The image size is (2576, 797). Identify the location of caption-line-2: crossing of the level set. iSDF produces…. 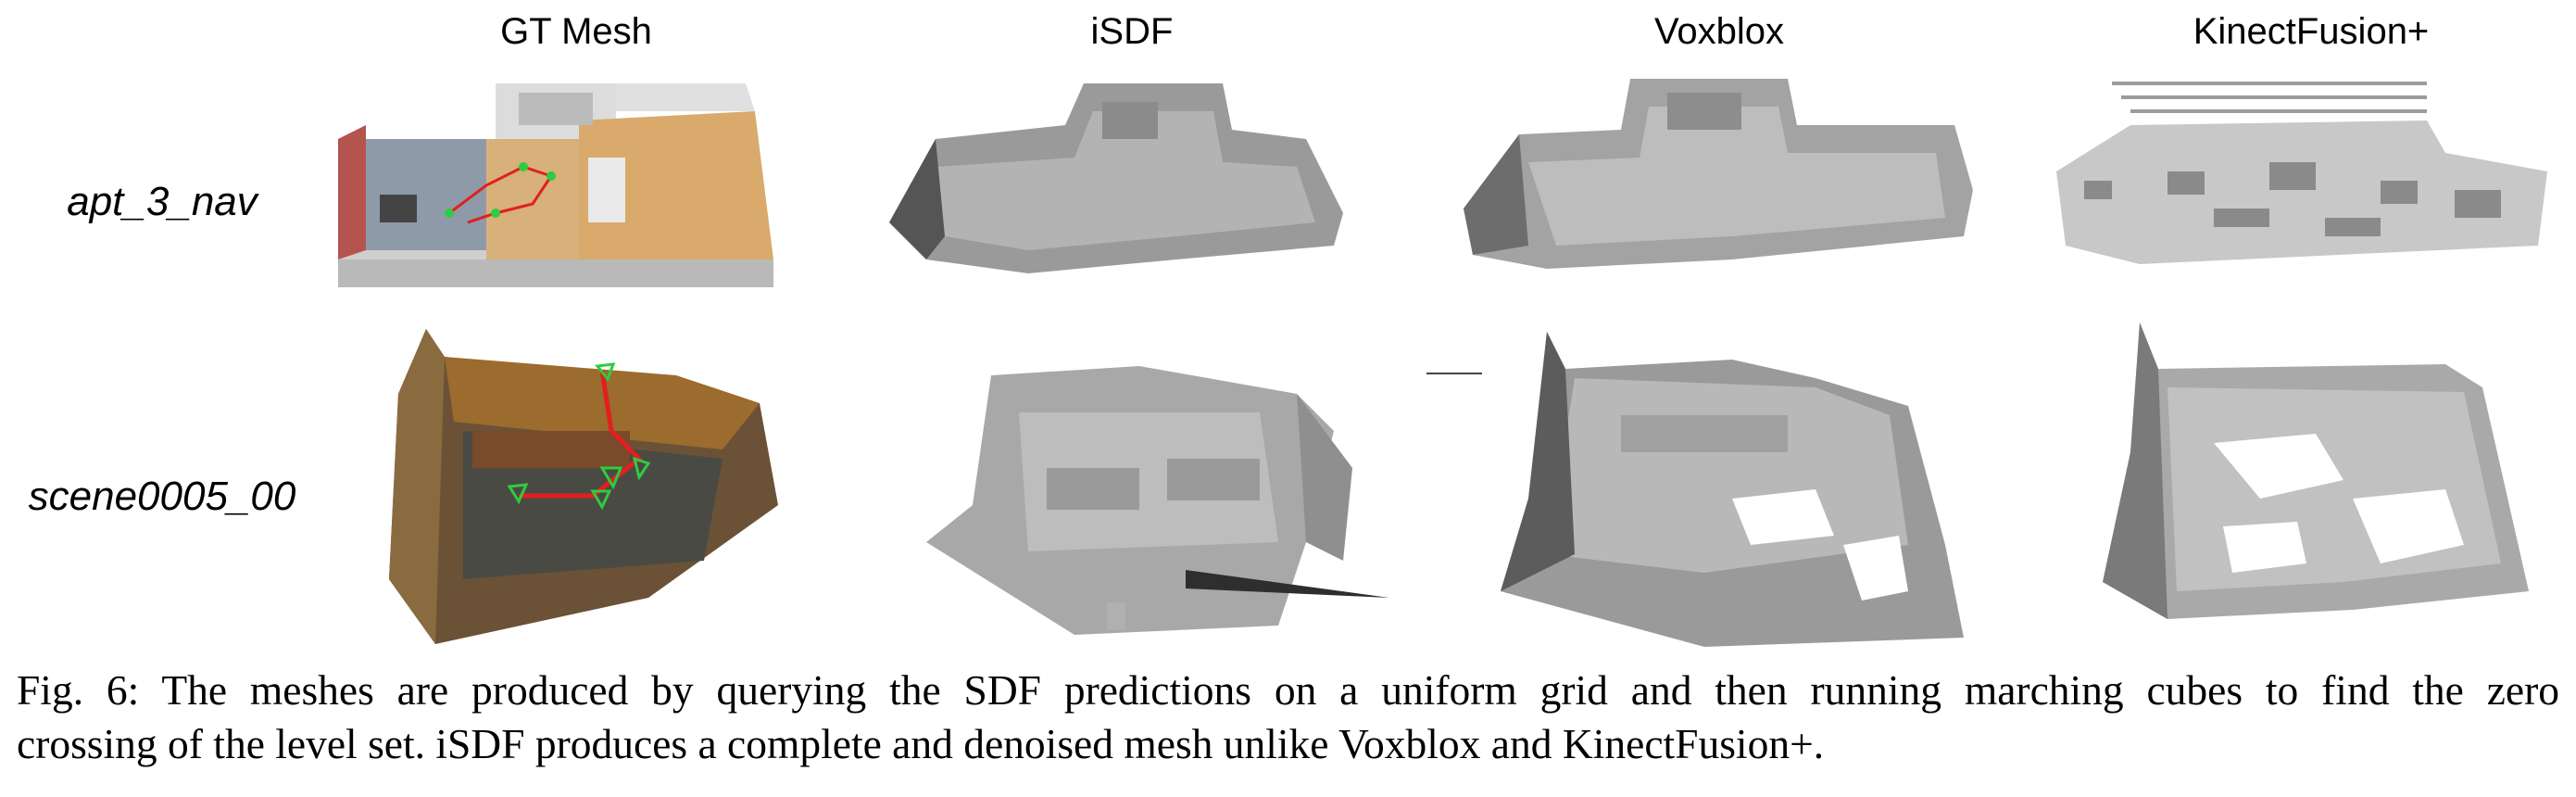
(921, 744).